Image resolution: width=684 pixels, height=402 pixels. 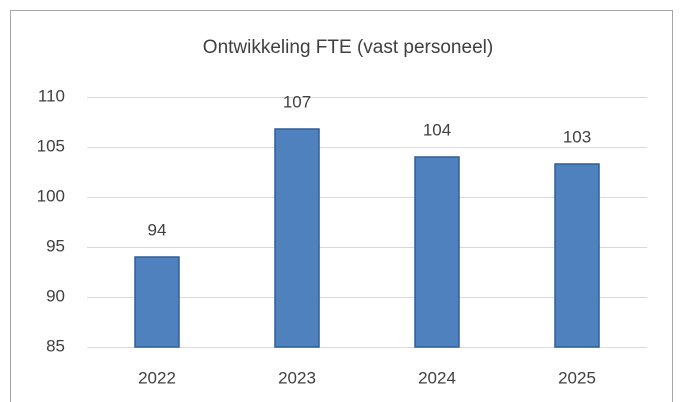 I want to click on y-tick-label: 105, so click(x=51, y=145).